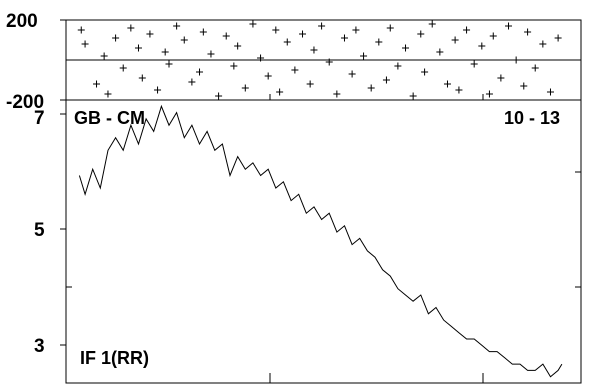  I want to click on baseline-label: GB - CM, so click(109, 118).